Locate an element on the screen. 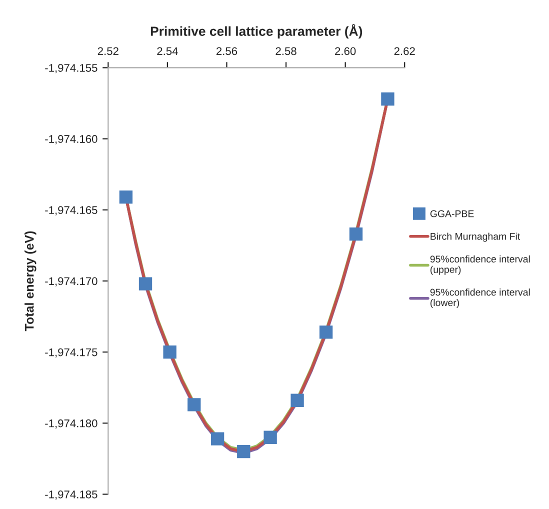  legend-label: GGA-PBE is located at coordinates (452, 214).